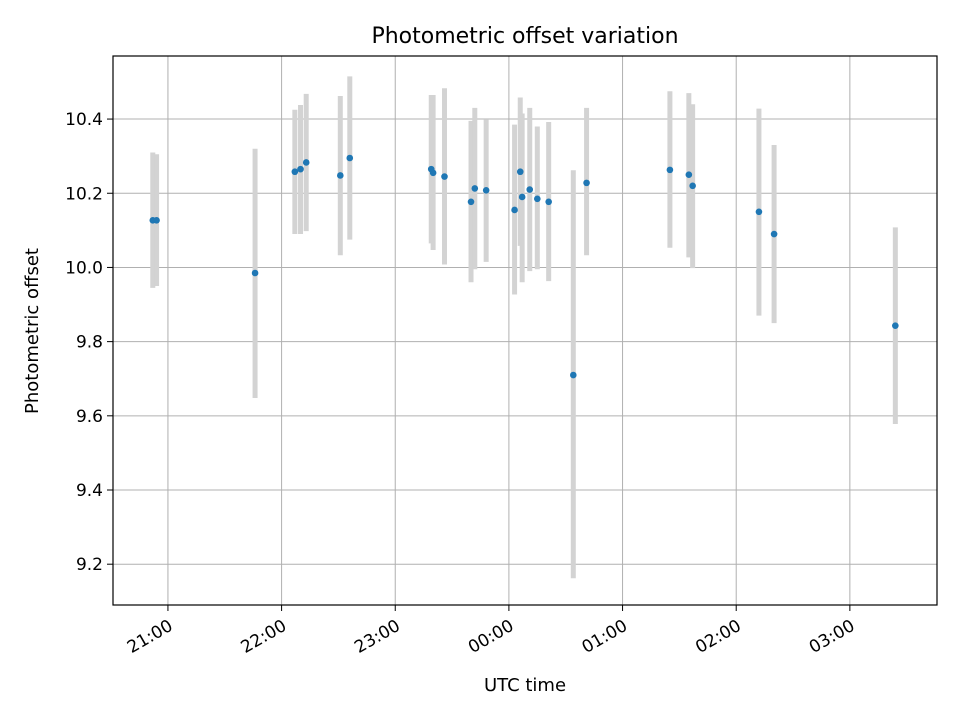 This screenshot has width=960, height=720. Describe the element at coordinates (84, 194) in the screenshot. I see `y-tick-label: 10.2` at that location.